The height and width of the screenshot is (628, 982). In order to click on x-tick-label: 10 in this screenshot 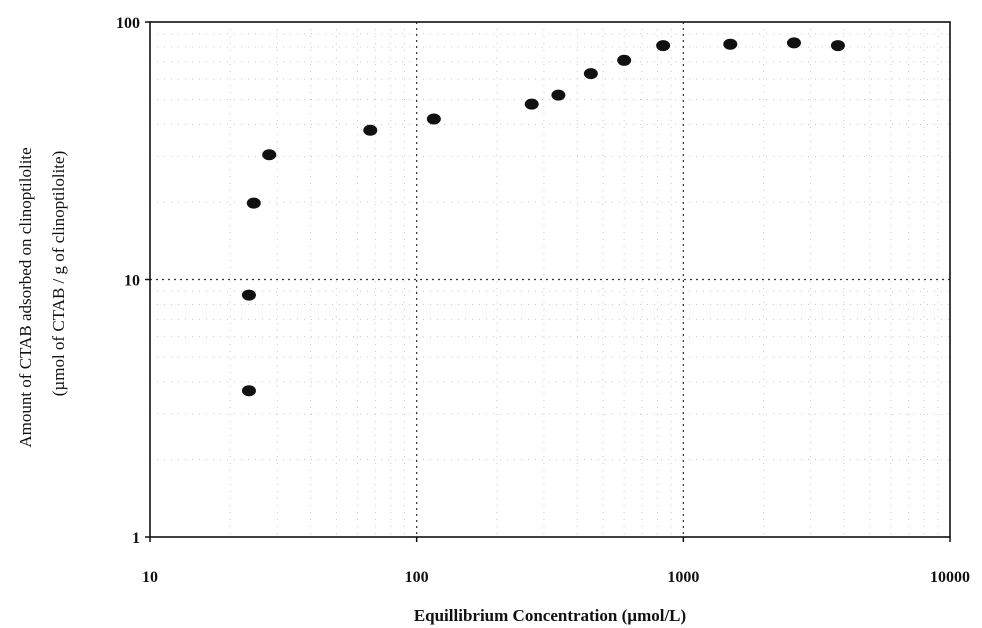, I will do `click(150, 577)`.